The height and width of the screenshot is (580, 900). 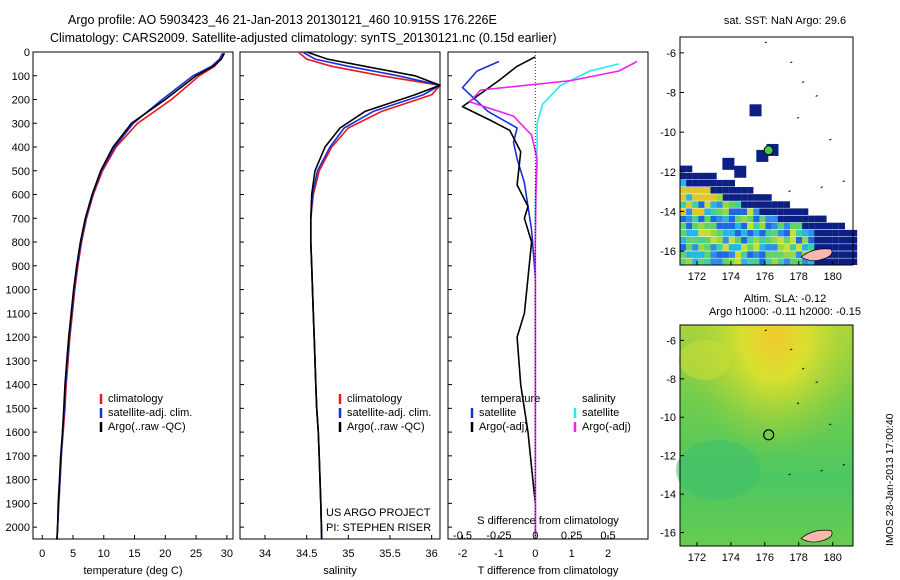 What do you see at coordinates (766, 435) in the screenshot?
I see `sla-map-axes` at bounding box center [766, 435].